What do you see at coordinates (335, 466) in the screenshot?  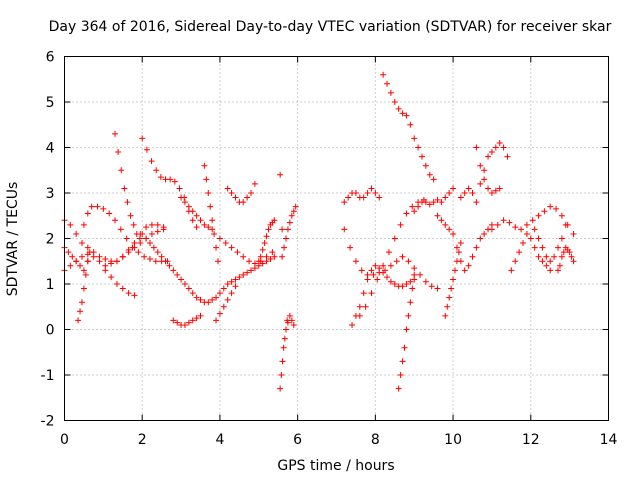 I see `x-axis-label: GPS time / hours` at bounding box center [335, 466].